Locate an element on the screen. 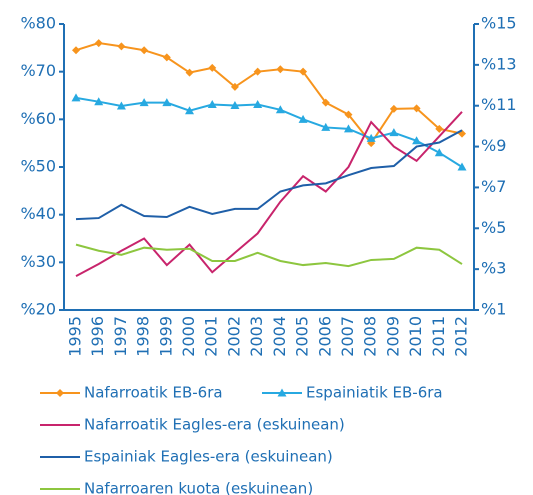  x-tick-label: 2011 is located at coordinates (438, 336).